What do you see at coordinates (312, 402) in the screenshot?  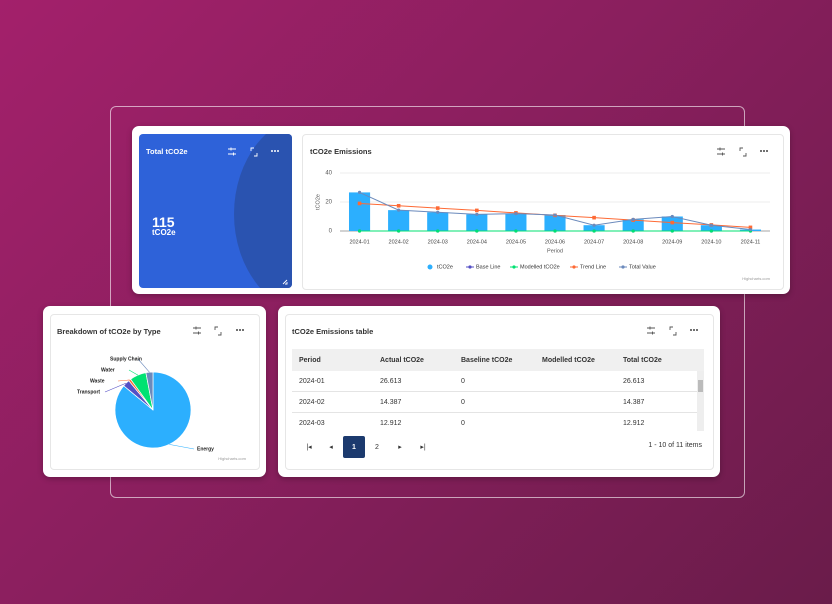 I see `table-cell: 2024-02` at bounding box center [312, 402].